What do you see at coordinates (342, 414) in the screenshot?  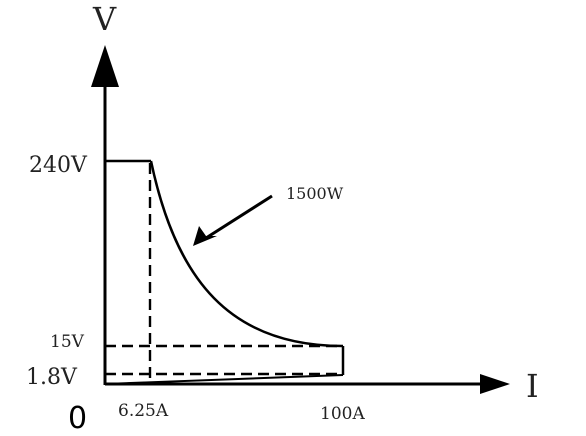 I see `x-tick-100a: 100A` at bounding box center [342, 414].